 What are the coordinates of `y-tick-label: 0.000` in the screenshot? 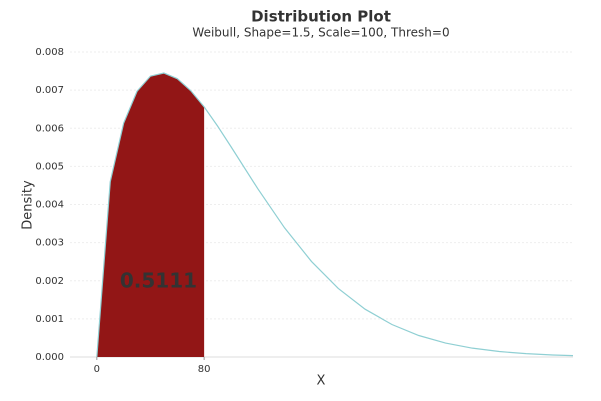 It's located at (49, 357).